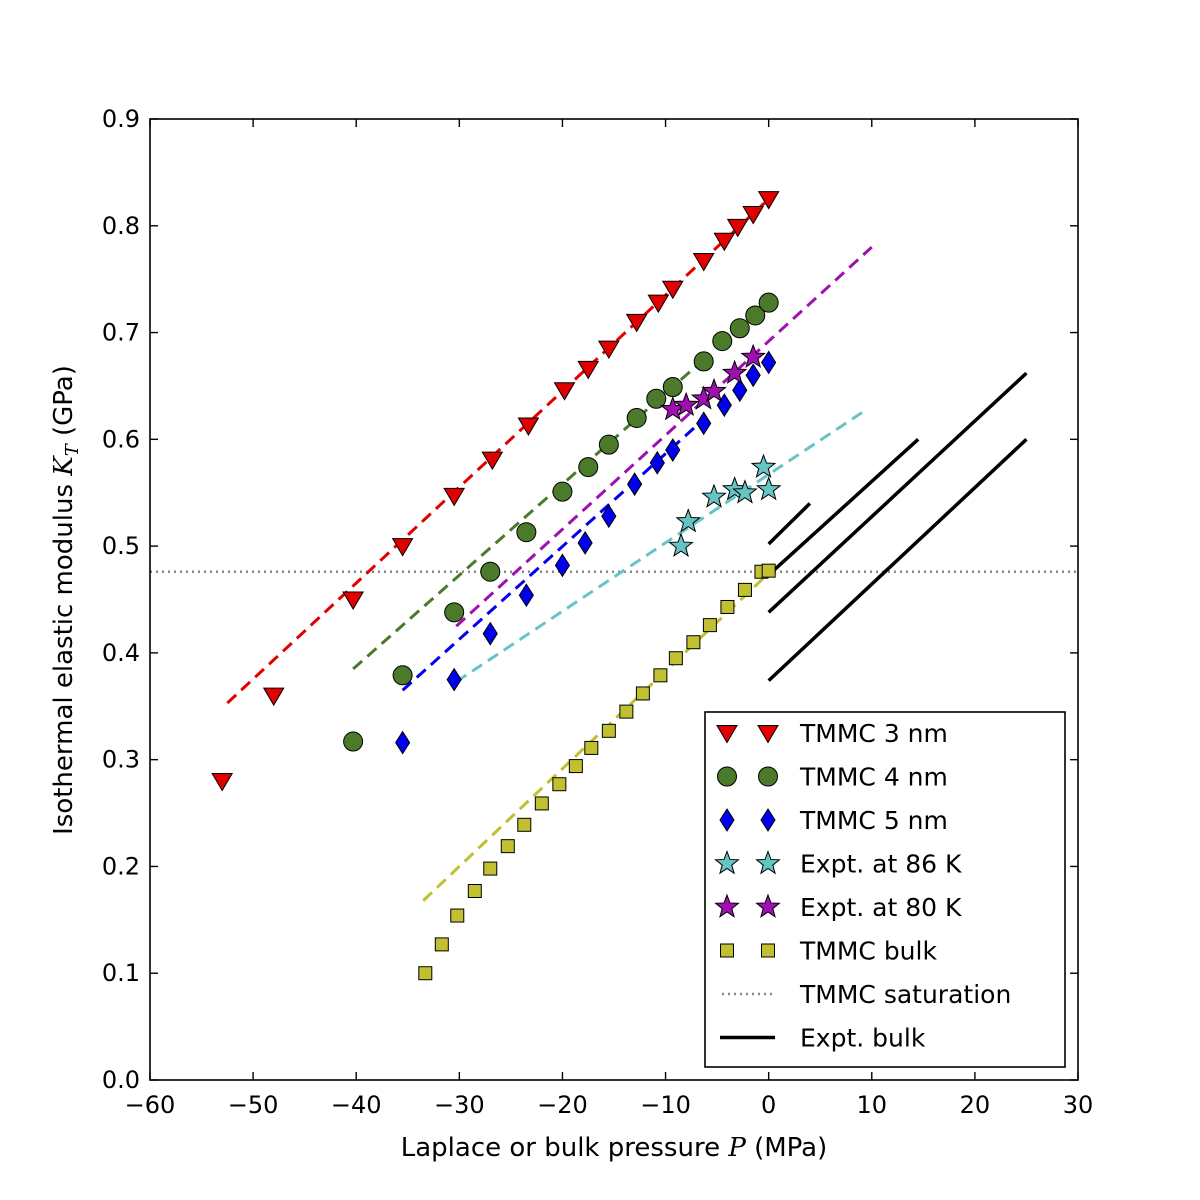 This screenshot has width=1200, height=1200. I want to click on x-axis-label: Laplace or bulk pressure P (MPa), so click(614, 1148).